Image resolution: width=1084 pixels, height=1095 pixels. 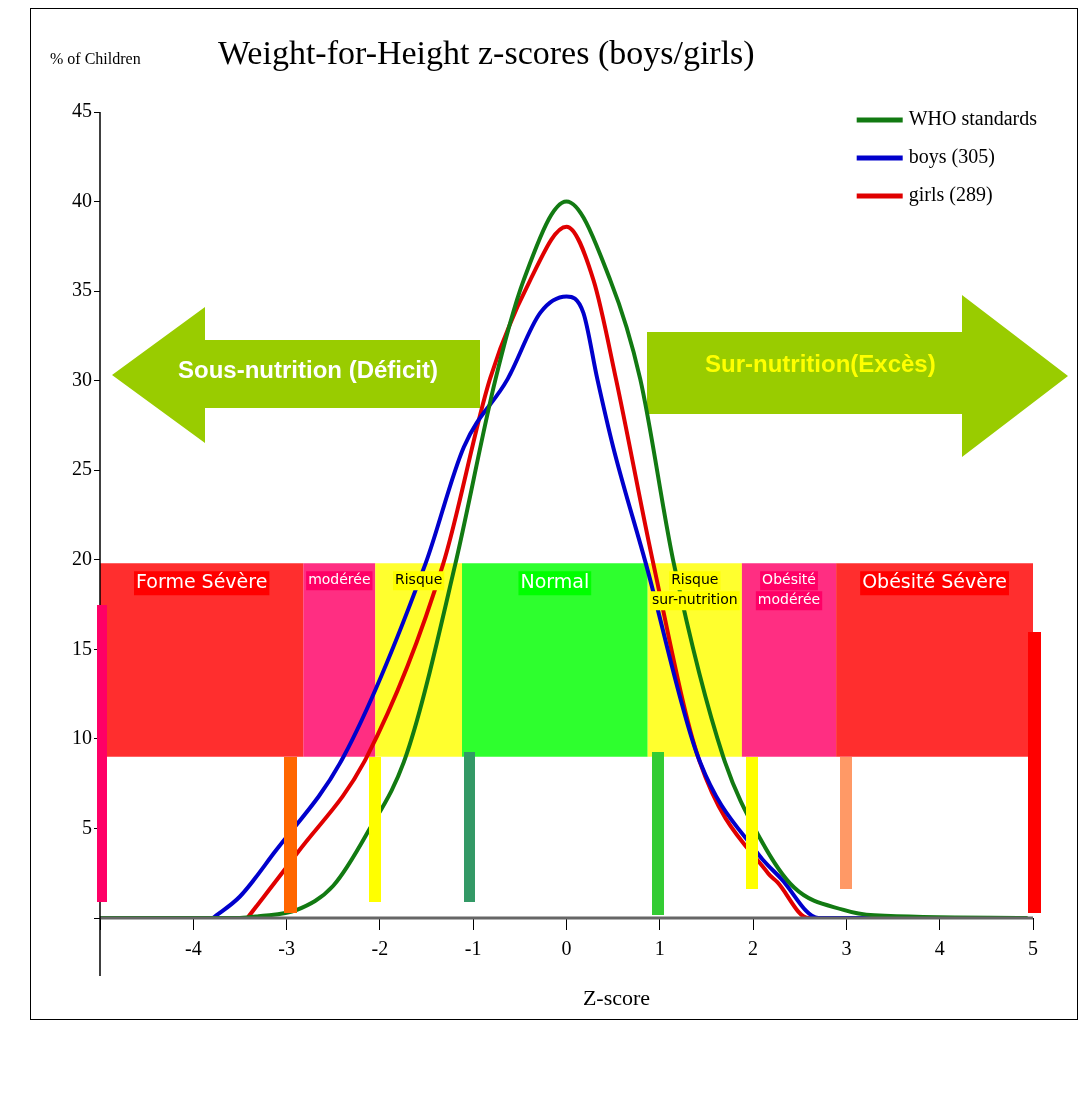 What do you see at coordinates (846, 948) in the screenshot?
I see `x-tick-label: 3` at bounding box center [846, 948].